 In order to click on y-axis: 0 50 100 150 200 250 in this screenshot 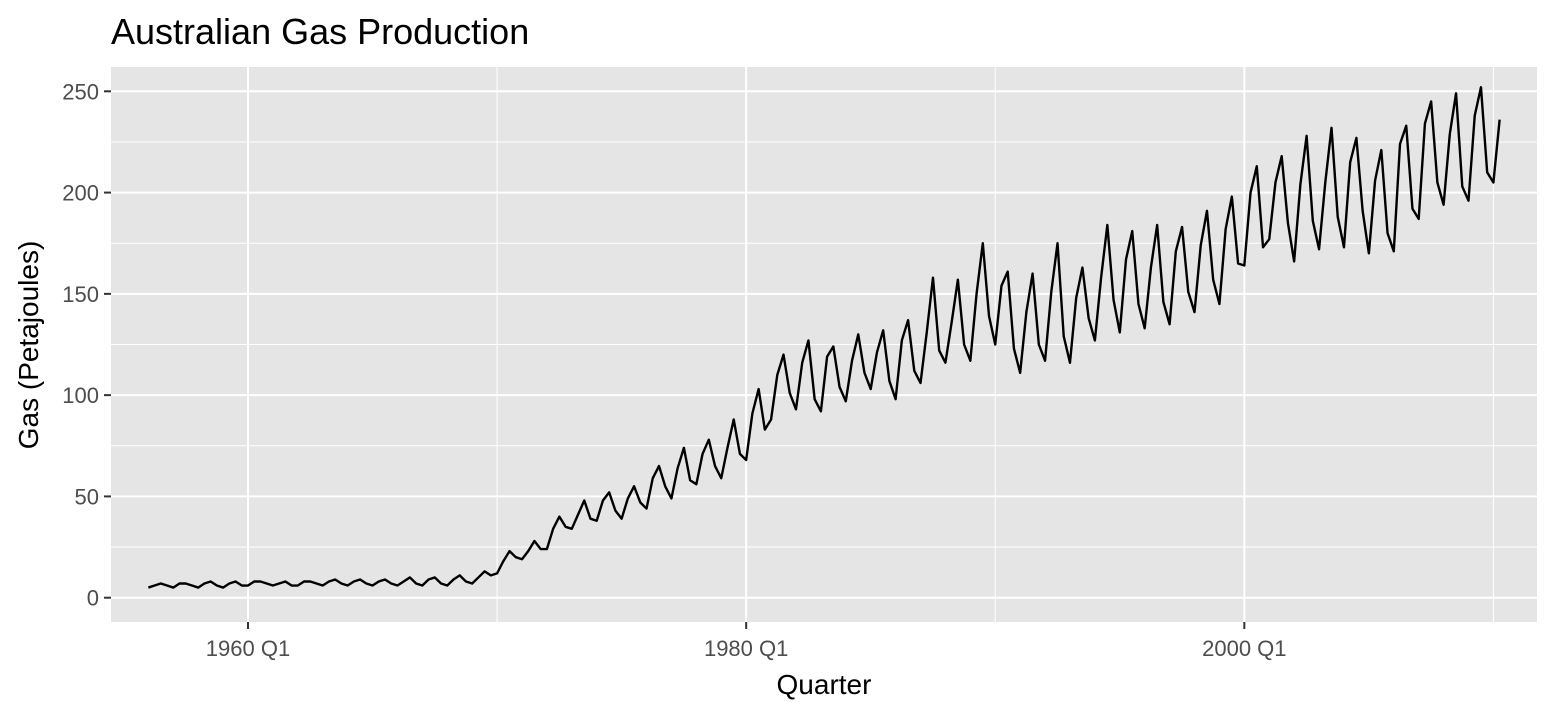, I will do `click(86, 345)`.